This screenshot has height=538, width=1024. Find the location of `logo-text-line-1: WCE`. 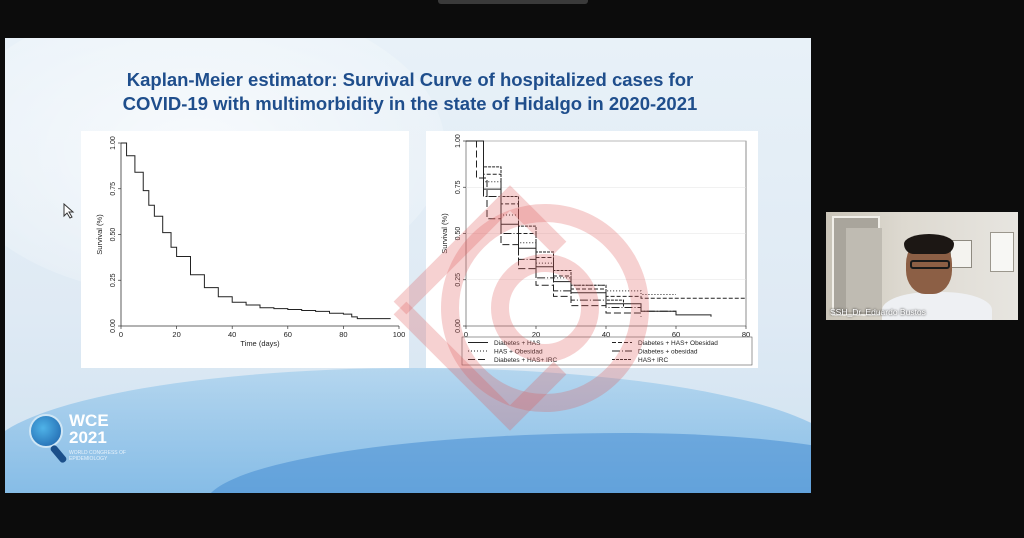

logo-text-line-1: WCE is located at coordinates (89, 420).